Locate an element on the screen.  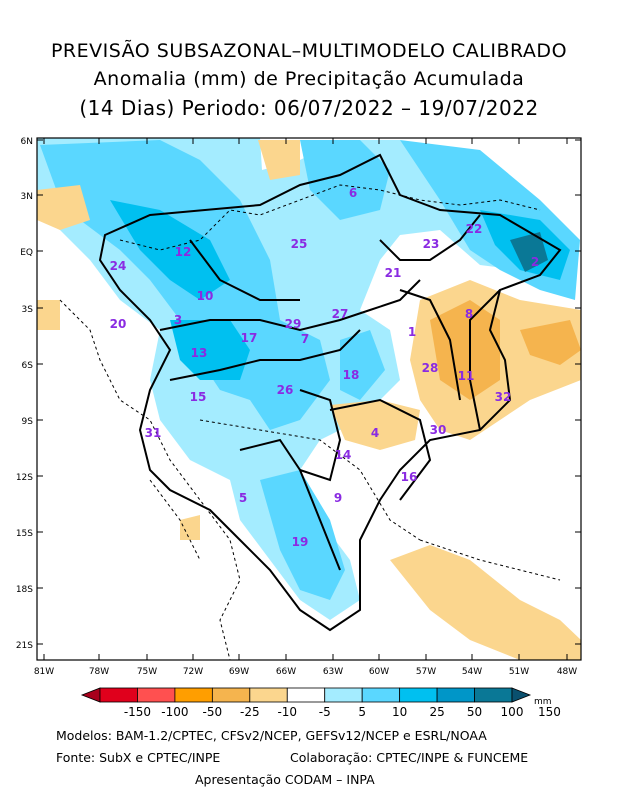
colorbar-label: 5 is located at coordinates (362, 712).